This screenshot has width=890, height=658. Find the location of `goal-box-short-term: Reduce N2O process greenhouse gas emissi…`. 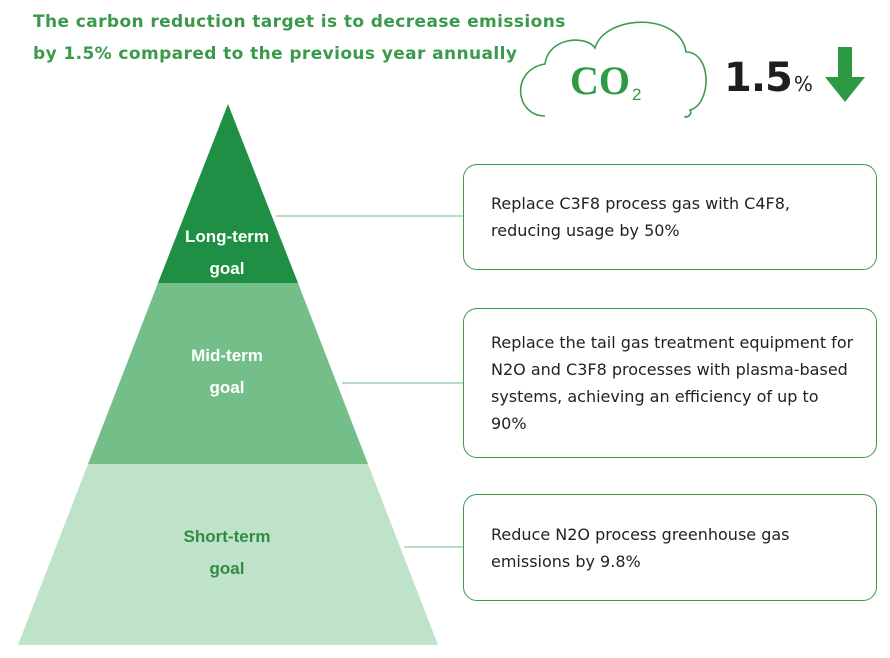

goal-box-short-term: Reduce N2O process greenhouse gas emissi… is located at coordinates (670, 547).